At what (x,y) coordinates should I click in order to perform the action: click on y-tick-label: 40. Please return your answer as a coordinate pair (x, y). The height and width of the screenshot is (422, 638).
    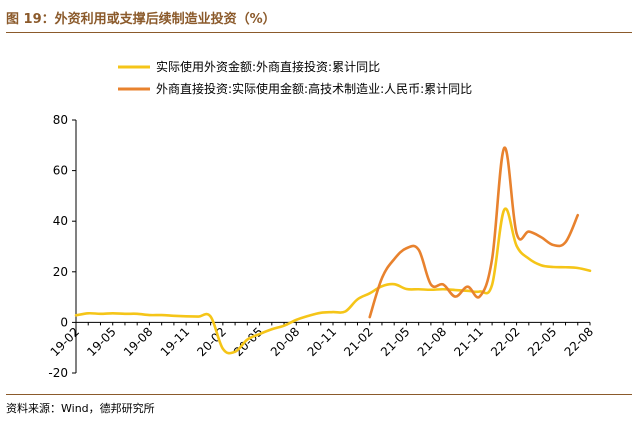
    Looking at the image, I should click on (60, 221).